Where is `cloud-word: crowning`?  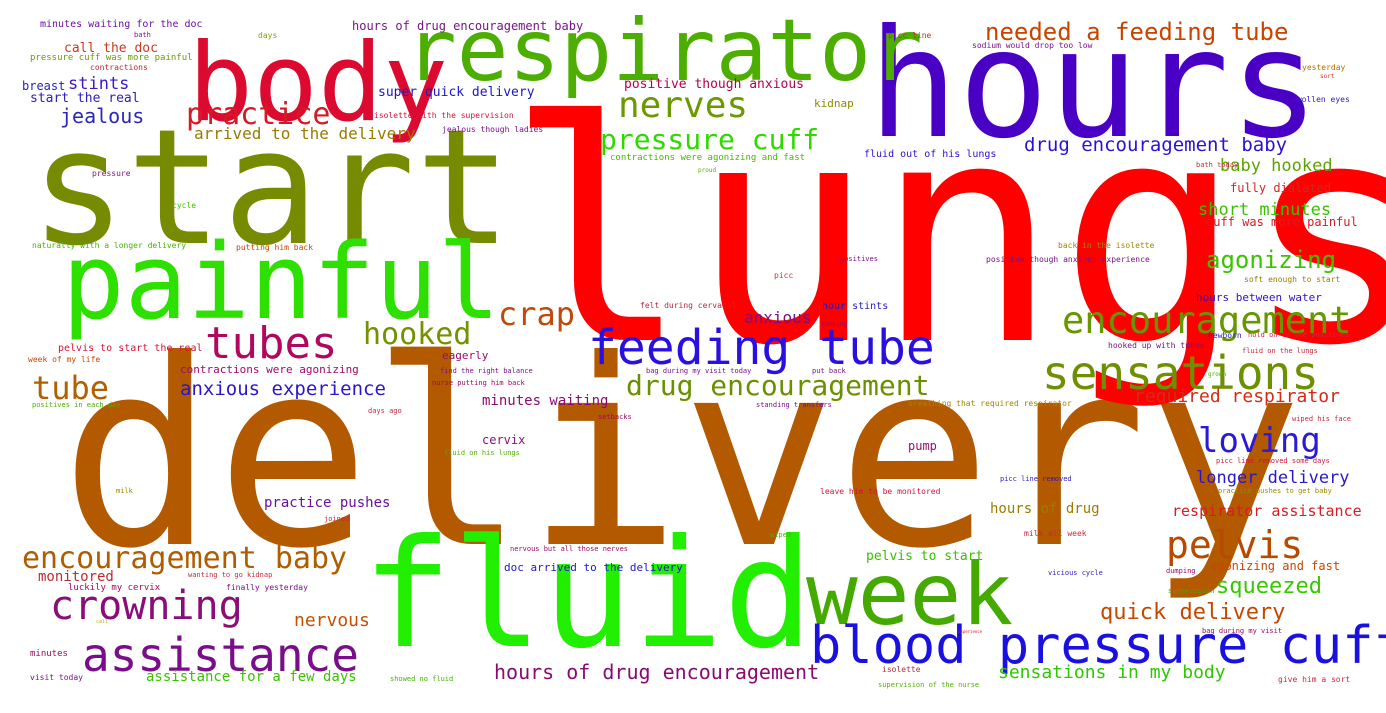
cloud-word: crowning is located at coordinates (146, 606).